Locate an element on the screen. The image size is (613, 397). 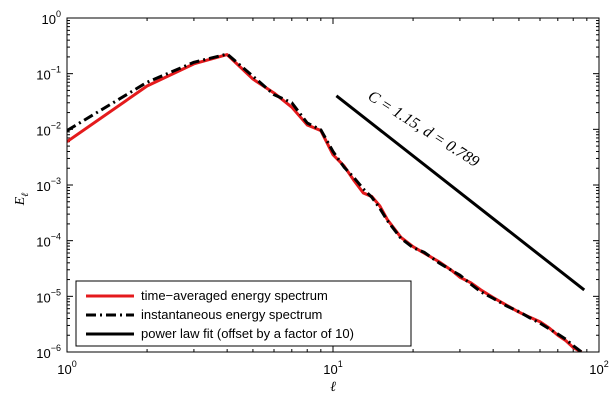
x-tick-label: 10¹ is located at coordinates (332, 368).